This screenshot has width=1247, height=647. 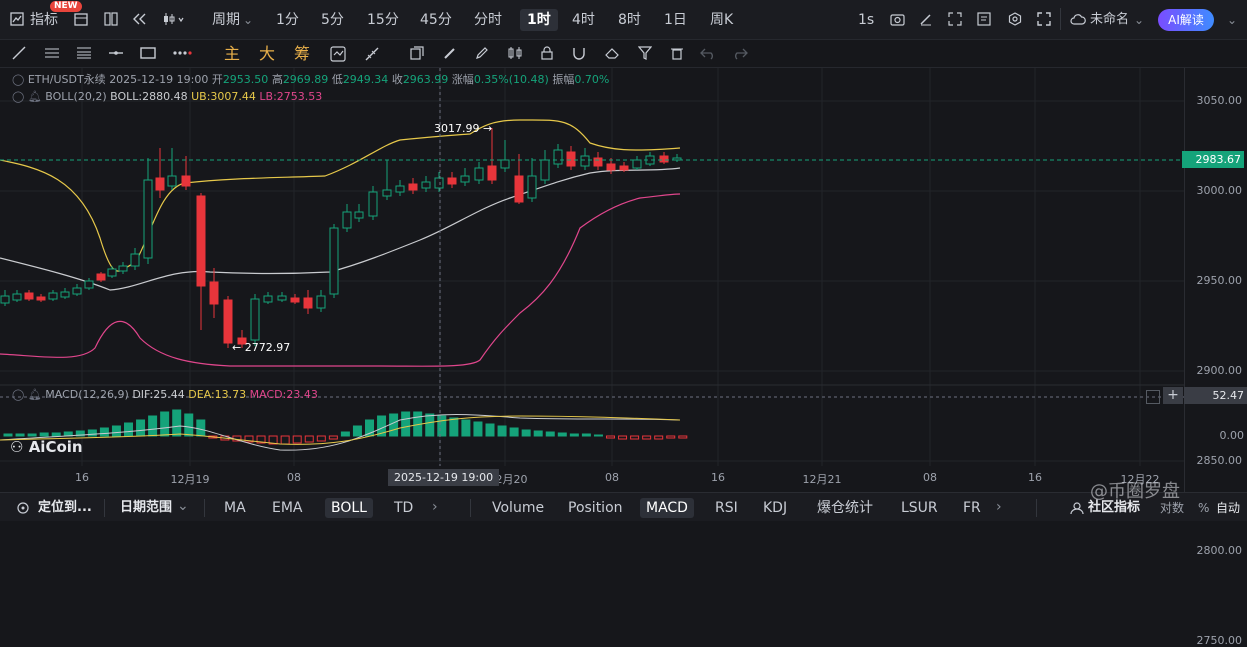 What do you see at coordinates (235, 508) in the screenshot?
I see `main-indicator-ma: MA` at bounding box center [235, 508].